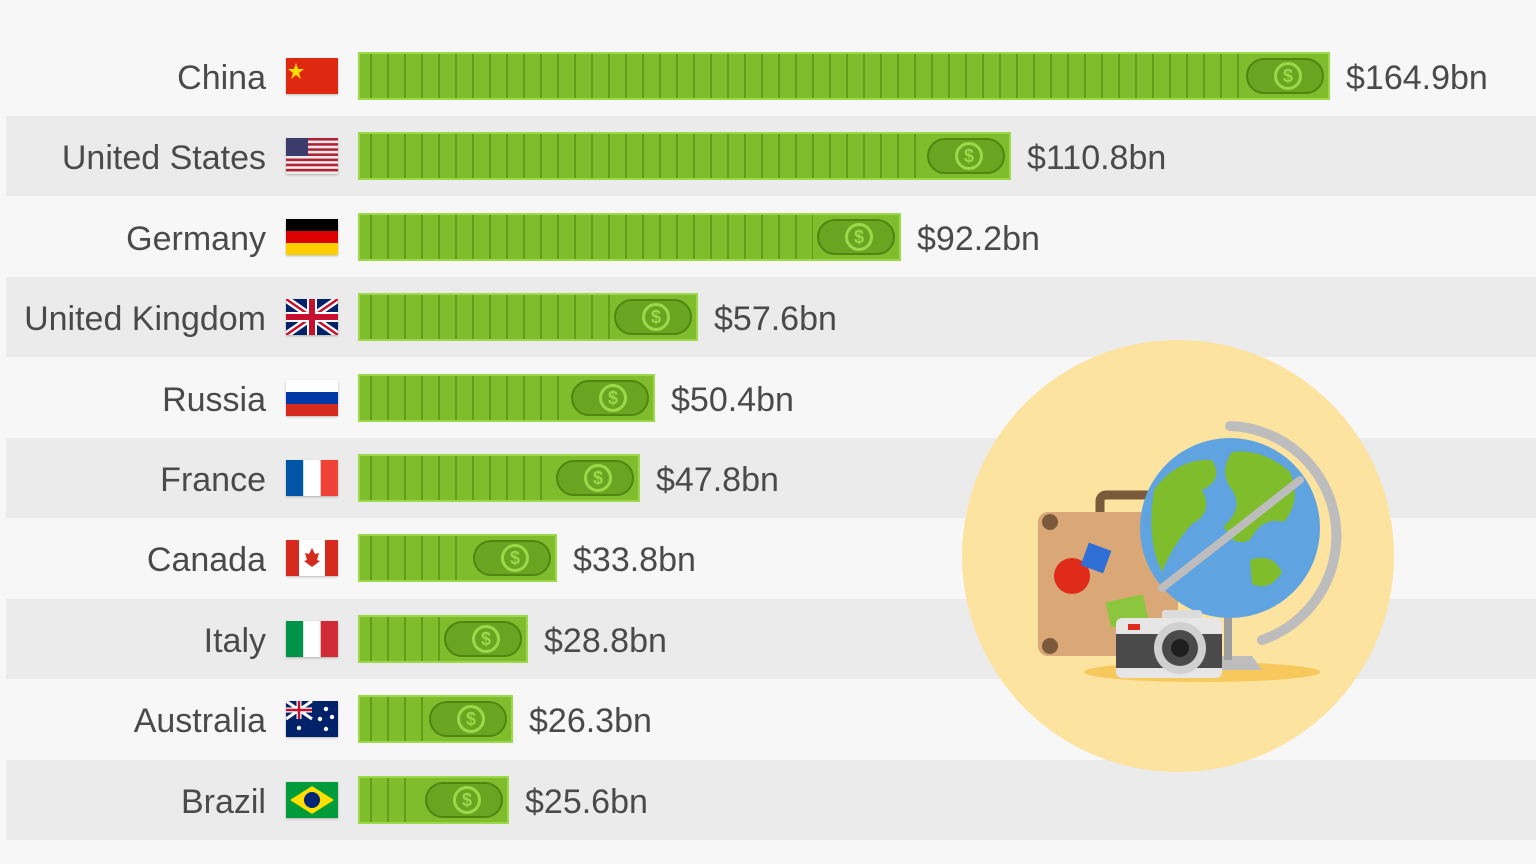 The height and width of the screenshot is (864, 1536). I want to click on value-label-china: $164.9bn, so click(1417, 78).